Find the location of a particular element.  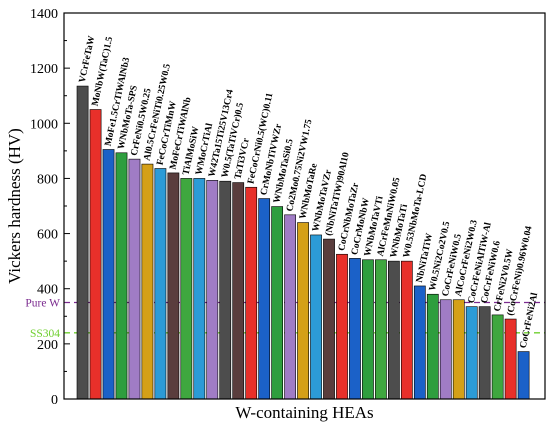

y-tick-label: 400 is located at coordinates (47, 290).